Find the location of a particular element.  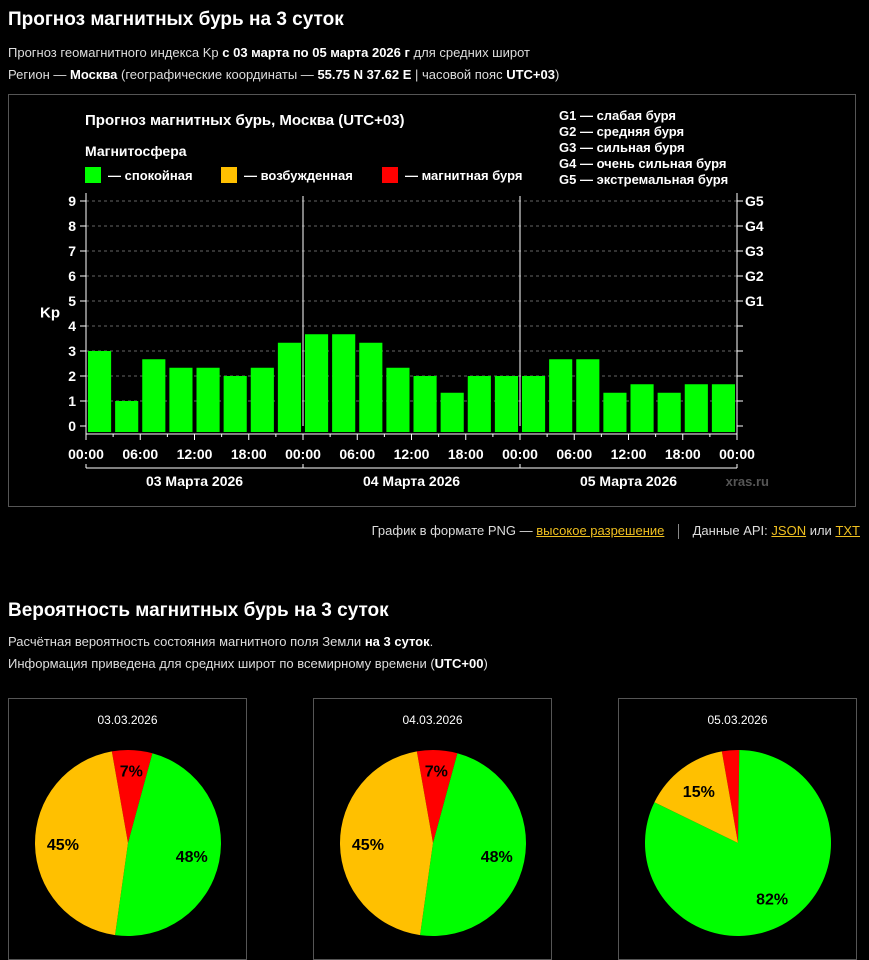

forecast-info-prefix: Прогноз геомагнитного индекса Kp is located at coordinates (113, 52).